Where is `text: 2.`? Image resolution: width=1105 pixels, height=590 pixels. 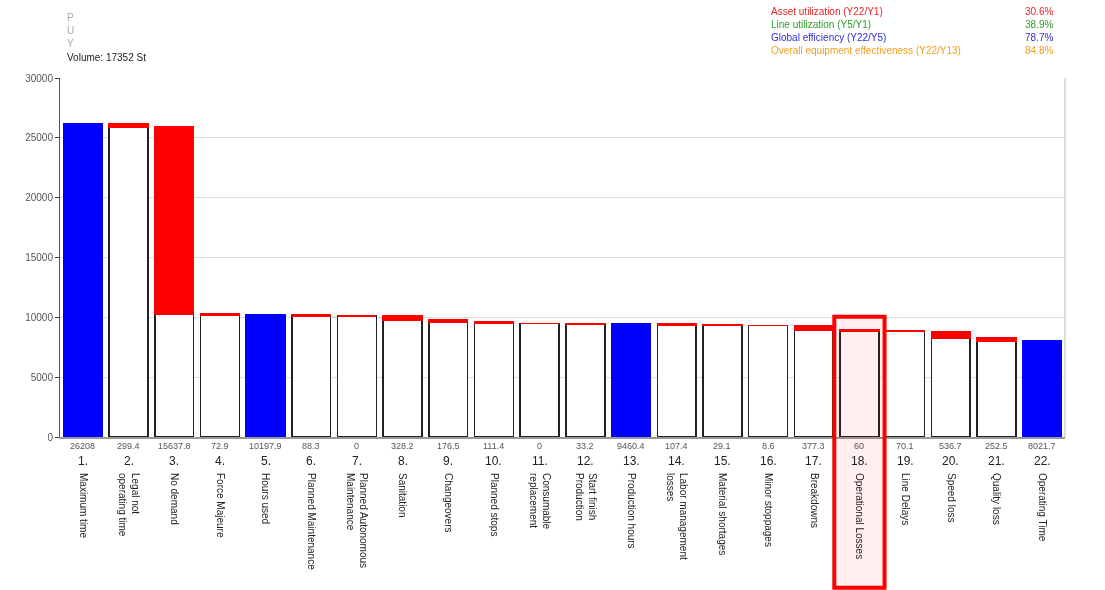 text: 2. is located at coordinates (129, 461).